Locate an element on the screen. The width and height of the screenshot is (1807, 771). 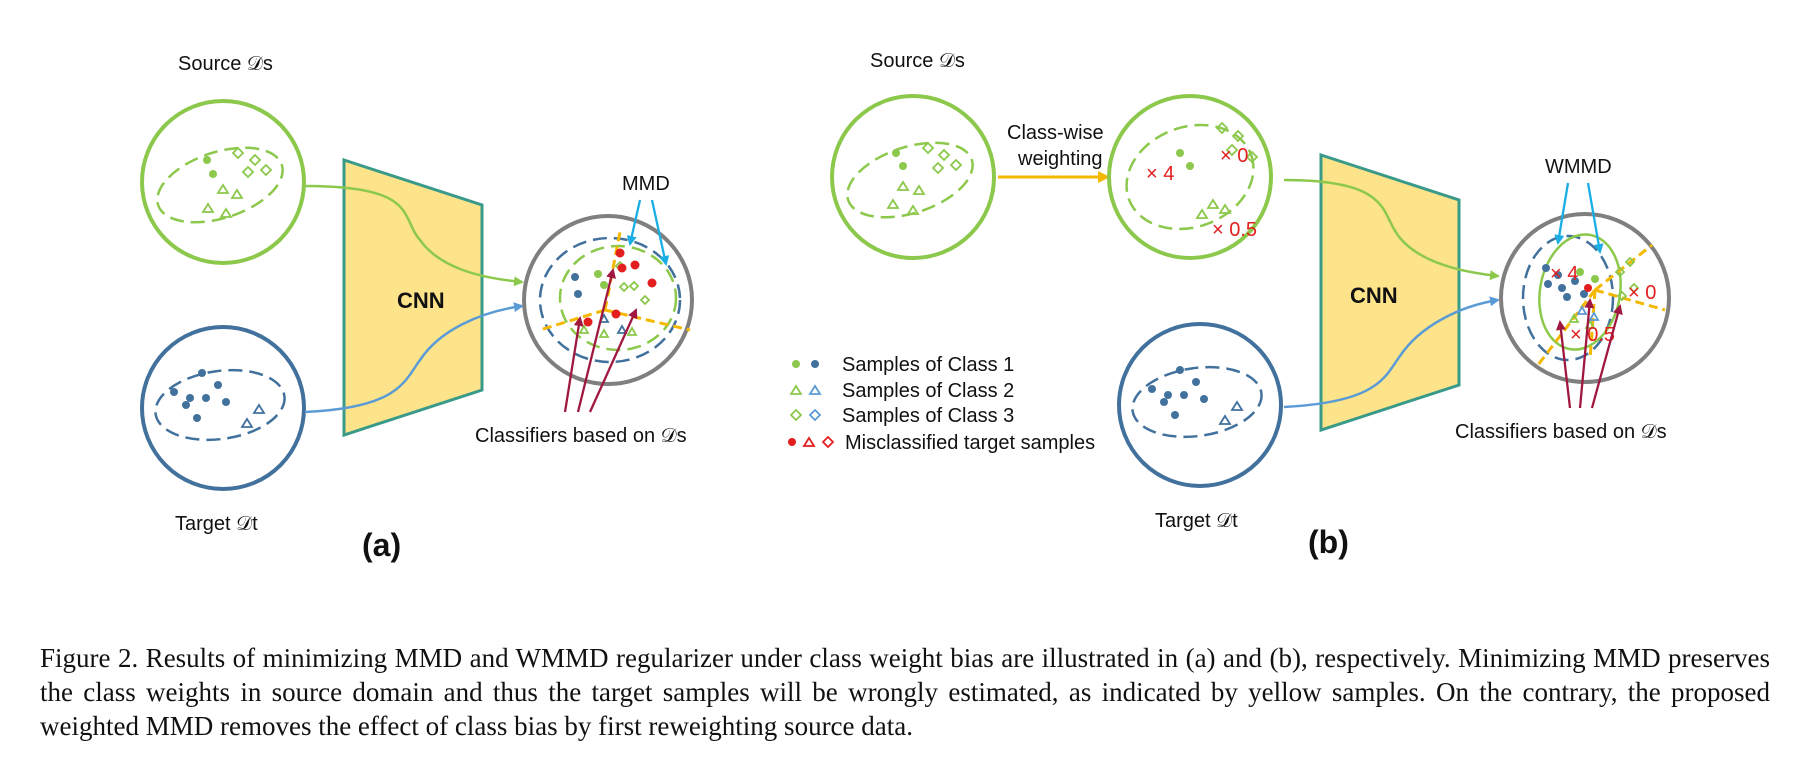
classifier-arrow-a2 is located at coordinates (596, 340).